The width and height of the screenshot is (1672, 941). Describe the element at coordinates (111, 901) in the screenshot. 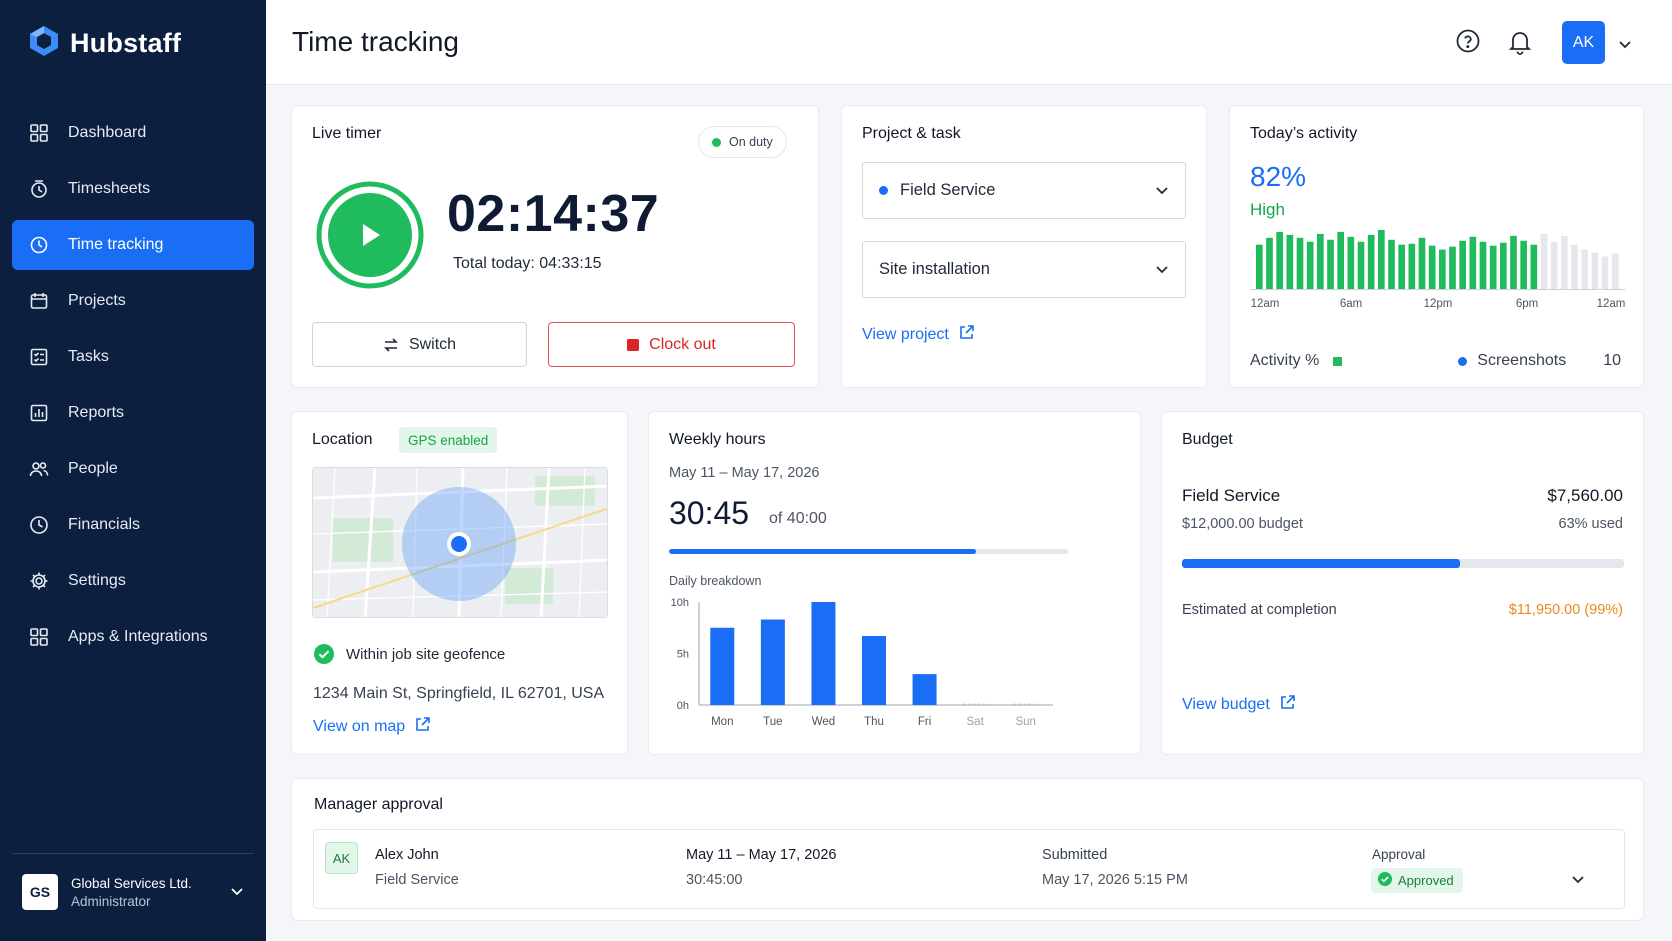

I see `org-role: Administrator` at that location.